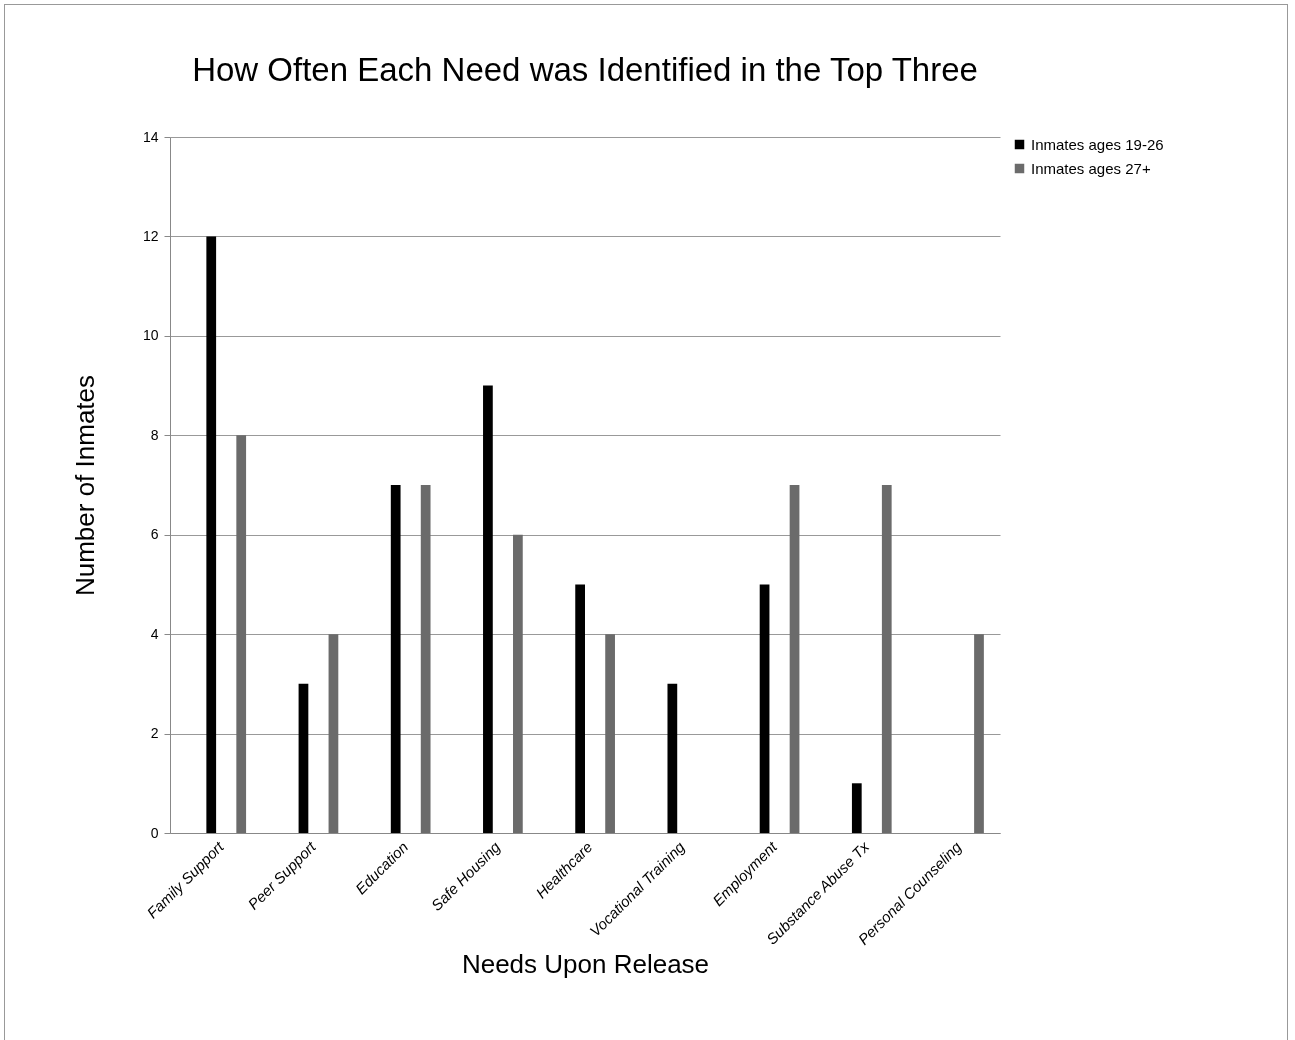 Image resolution: width=1295 pixels, height=1040 pixels. Describe the element at coordinates (150, 335) in the screenshot. I see `y-tick-label: 10` at that location.